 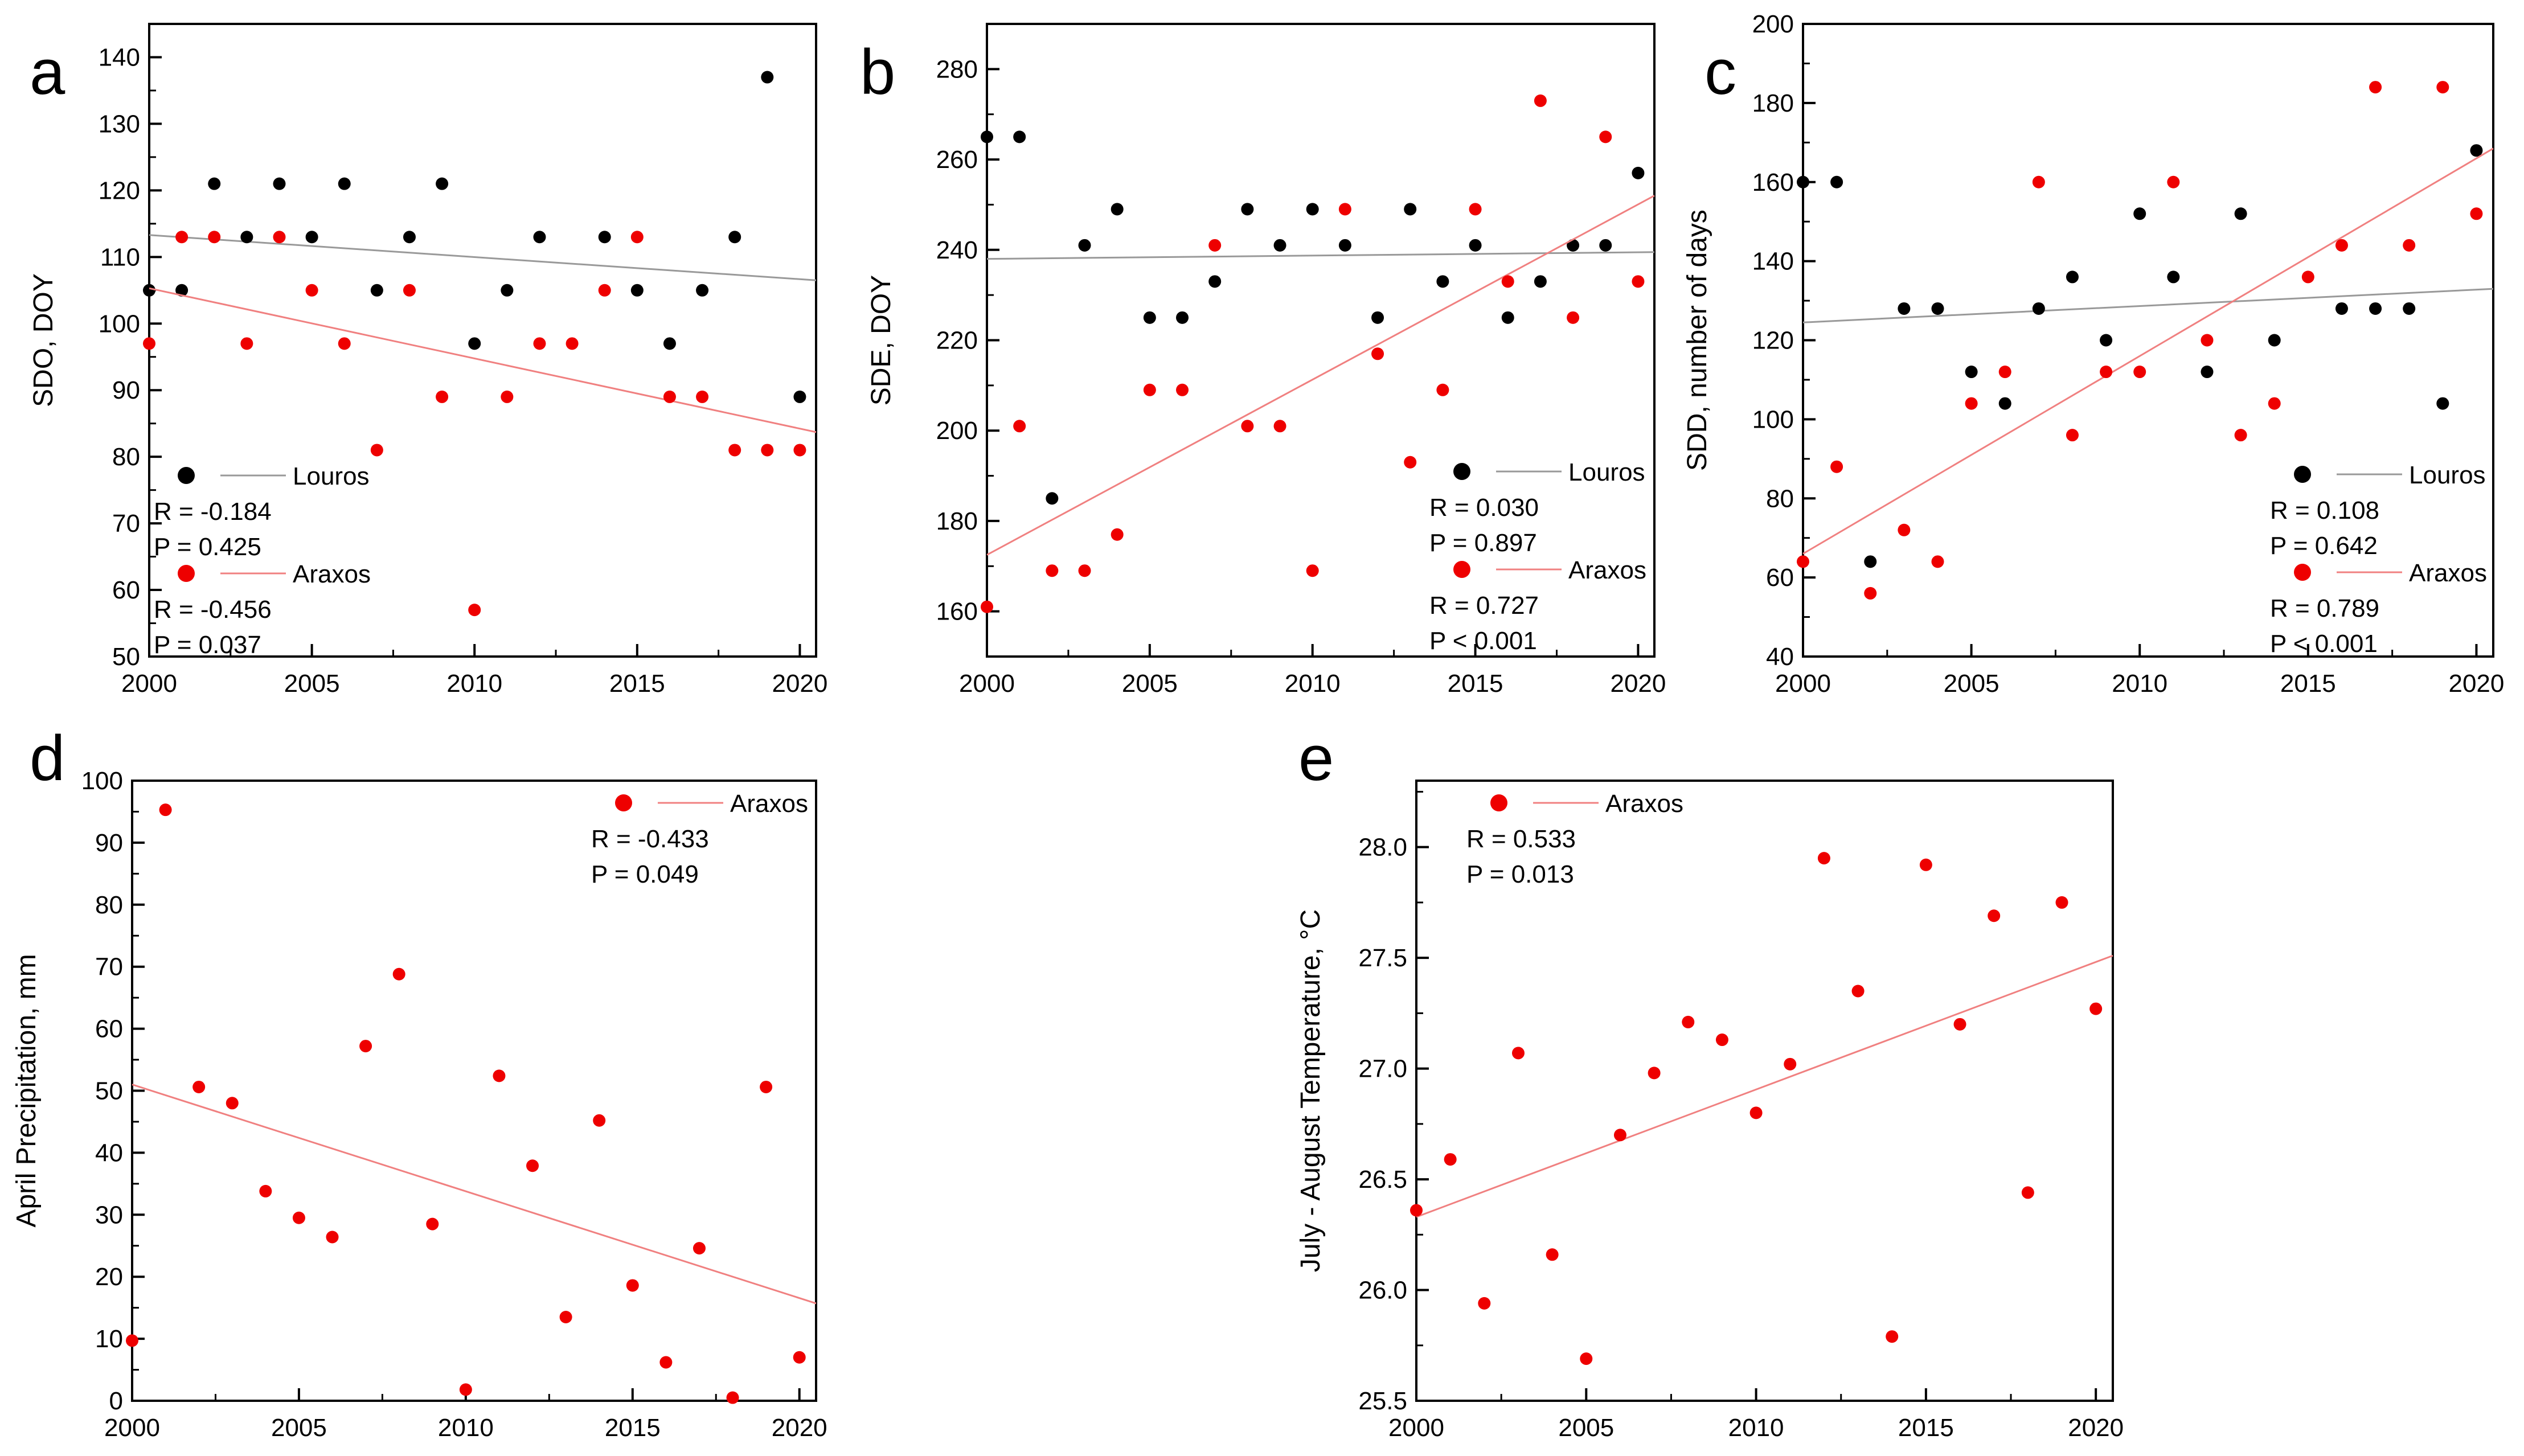 I want to click on y-axis-label: SDO, DOY, so click(x=43, y=340).